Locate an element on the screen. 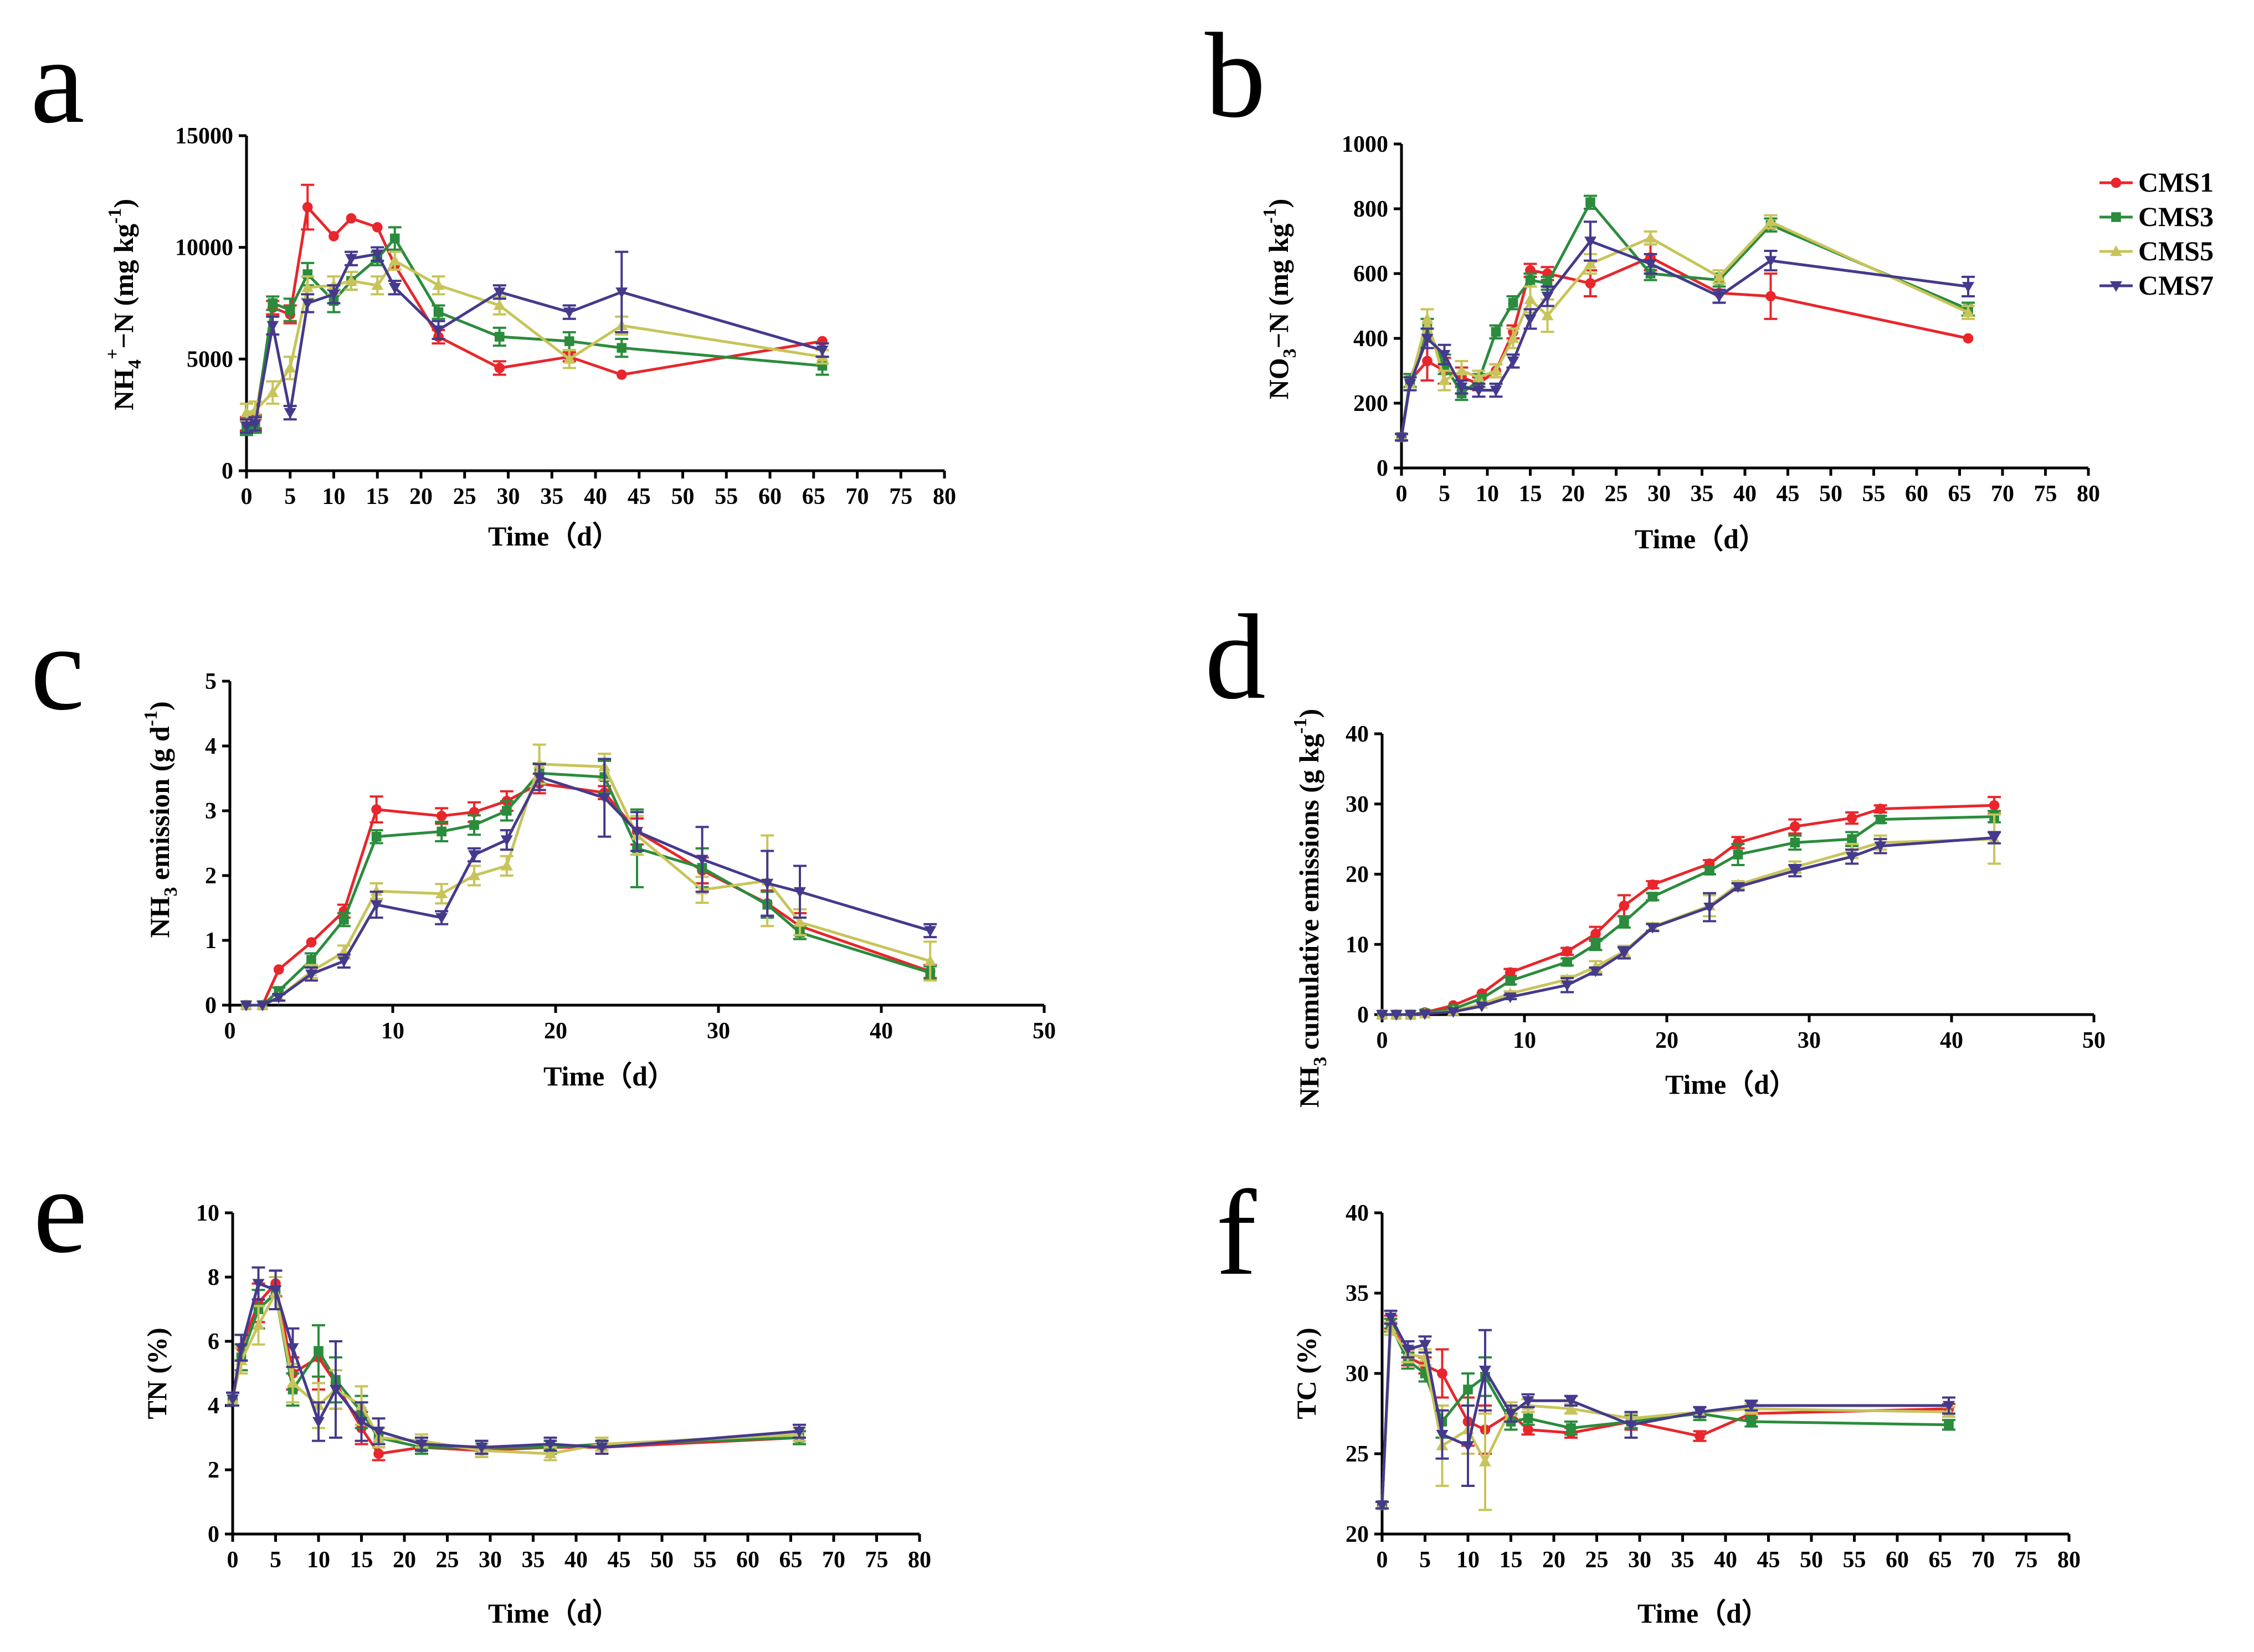  legend-label: CMS1 is located at coordinates (2176, 182).